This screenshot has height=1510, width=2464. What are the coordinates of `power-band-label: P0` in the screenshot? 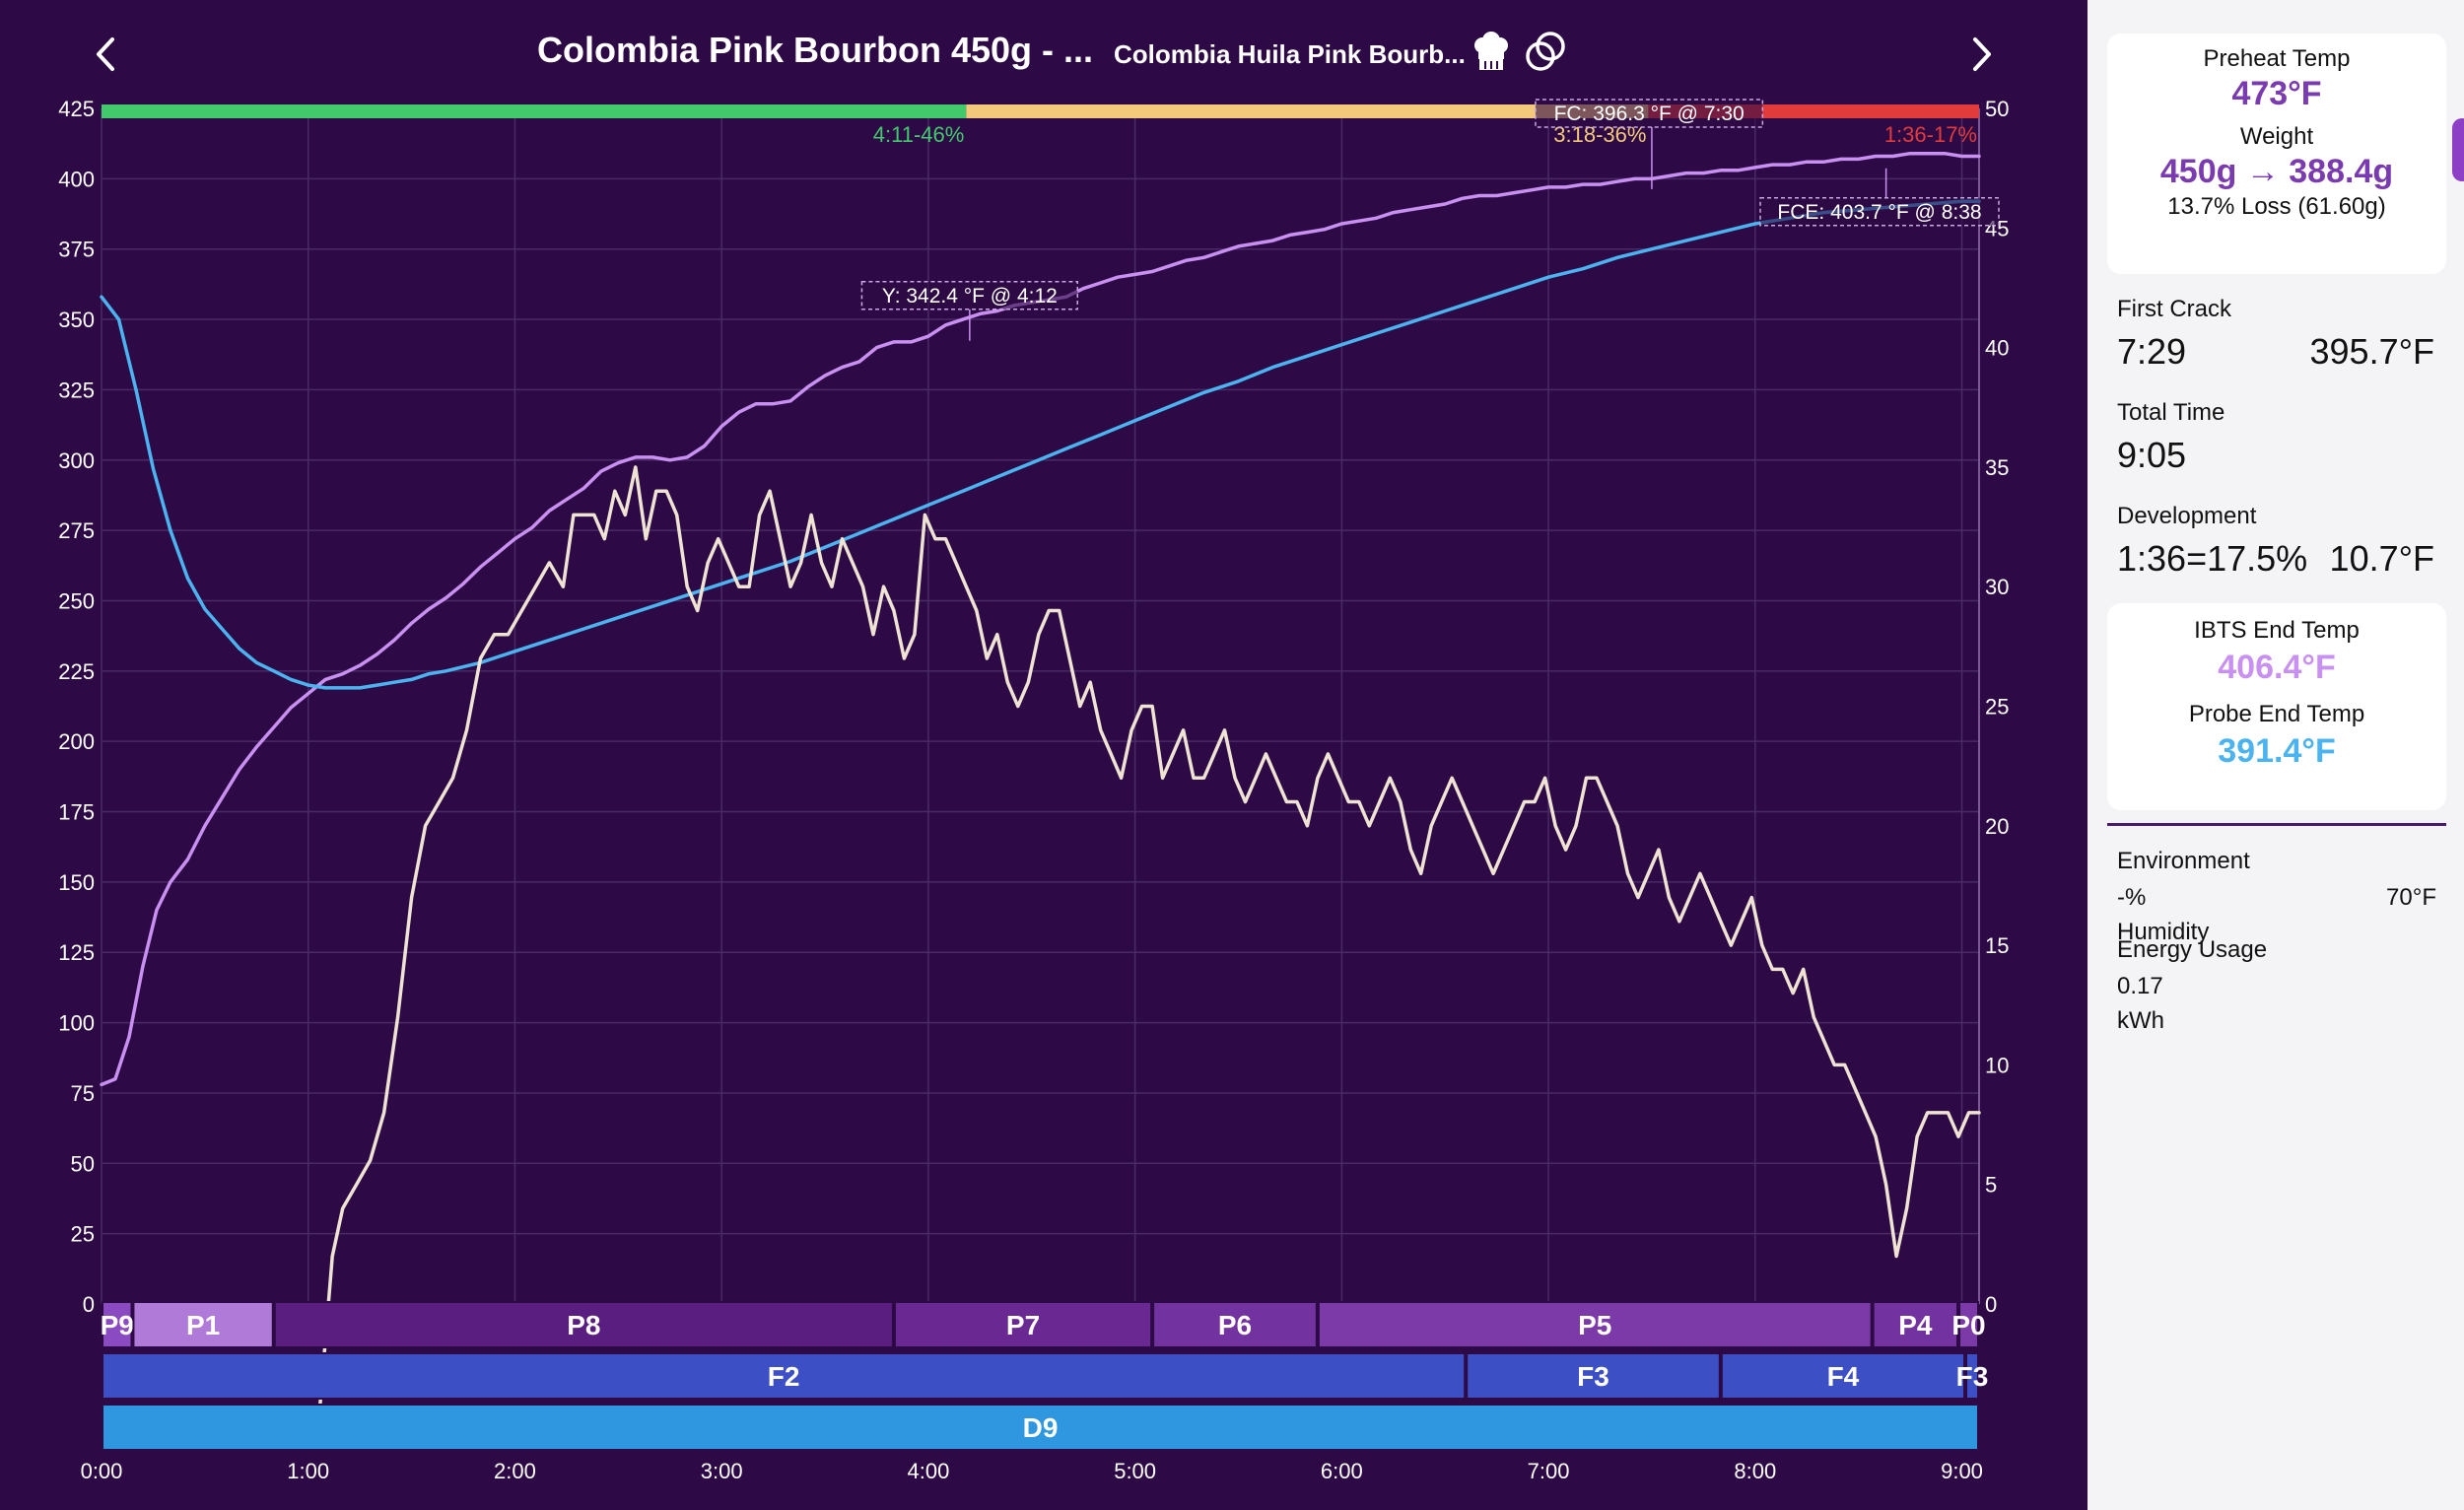 It's located at (1968, 1325).